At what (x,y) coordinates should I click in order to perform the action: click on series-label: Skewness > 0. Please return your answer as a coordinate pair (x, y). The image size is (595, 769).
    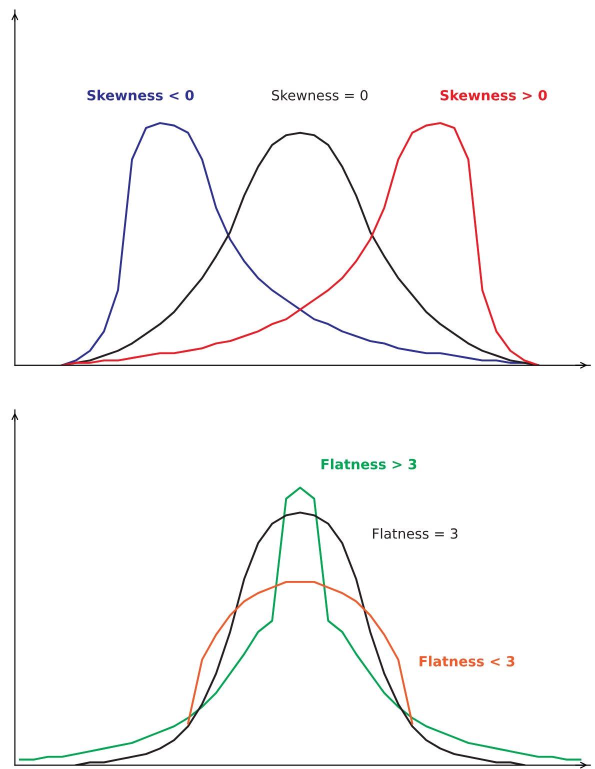
    Looking at the image, I should click on (493, 95).